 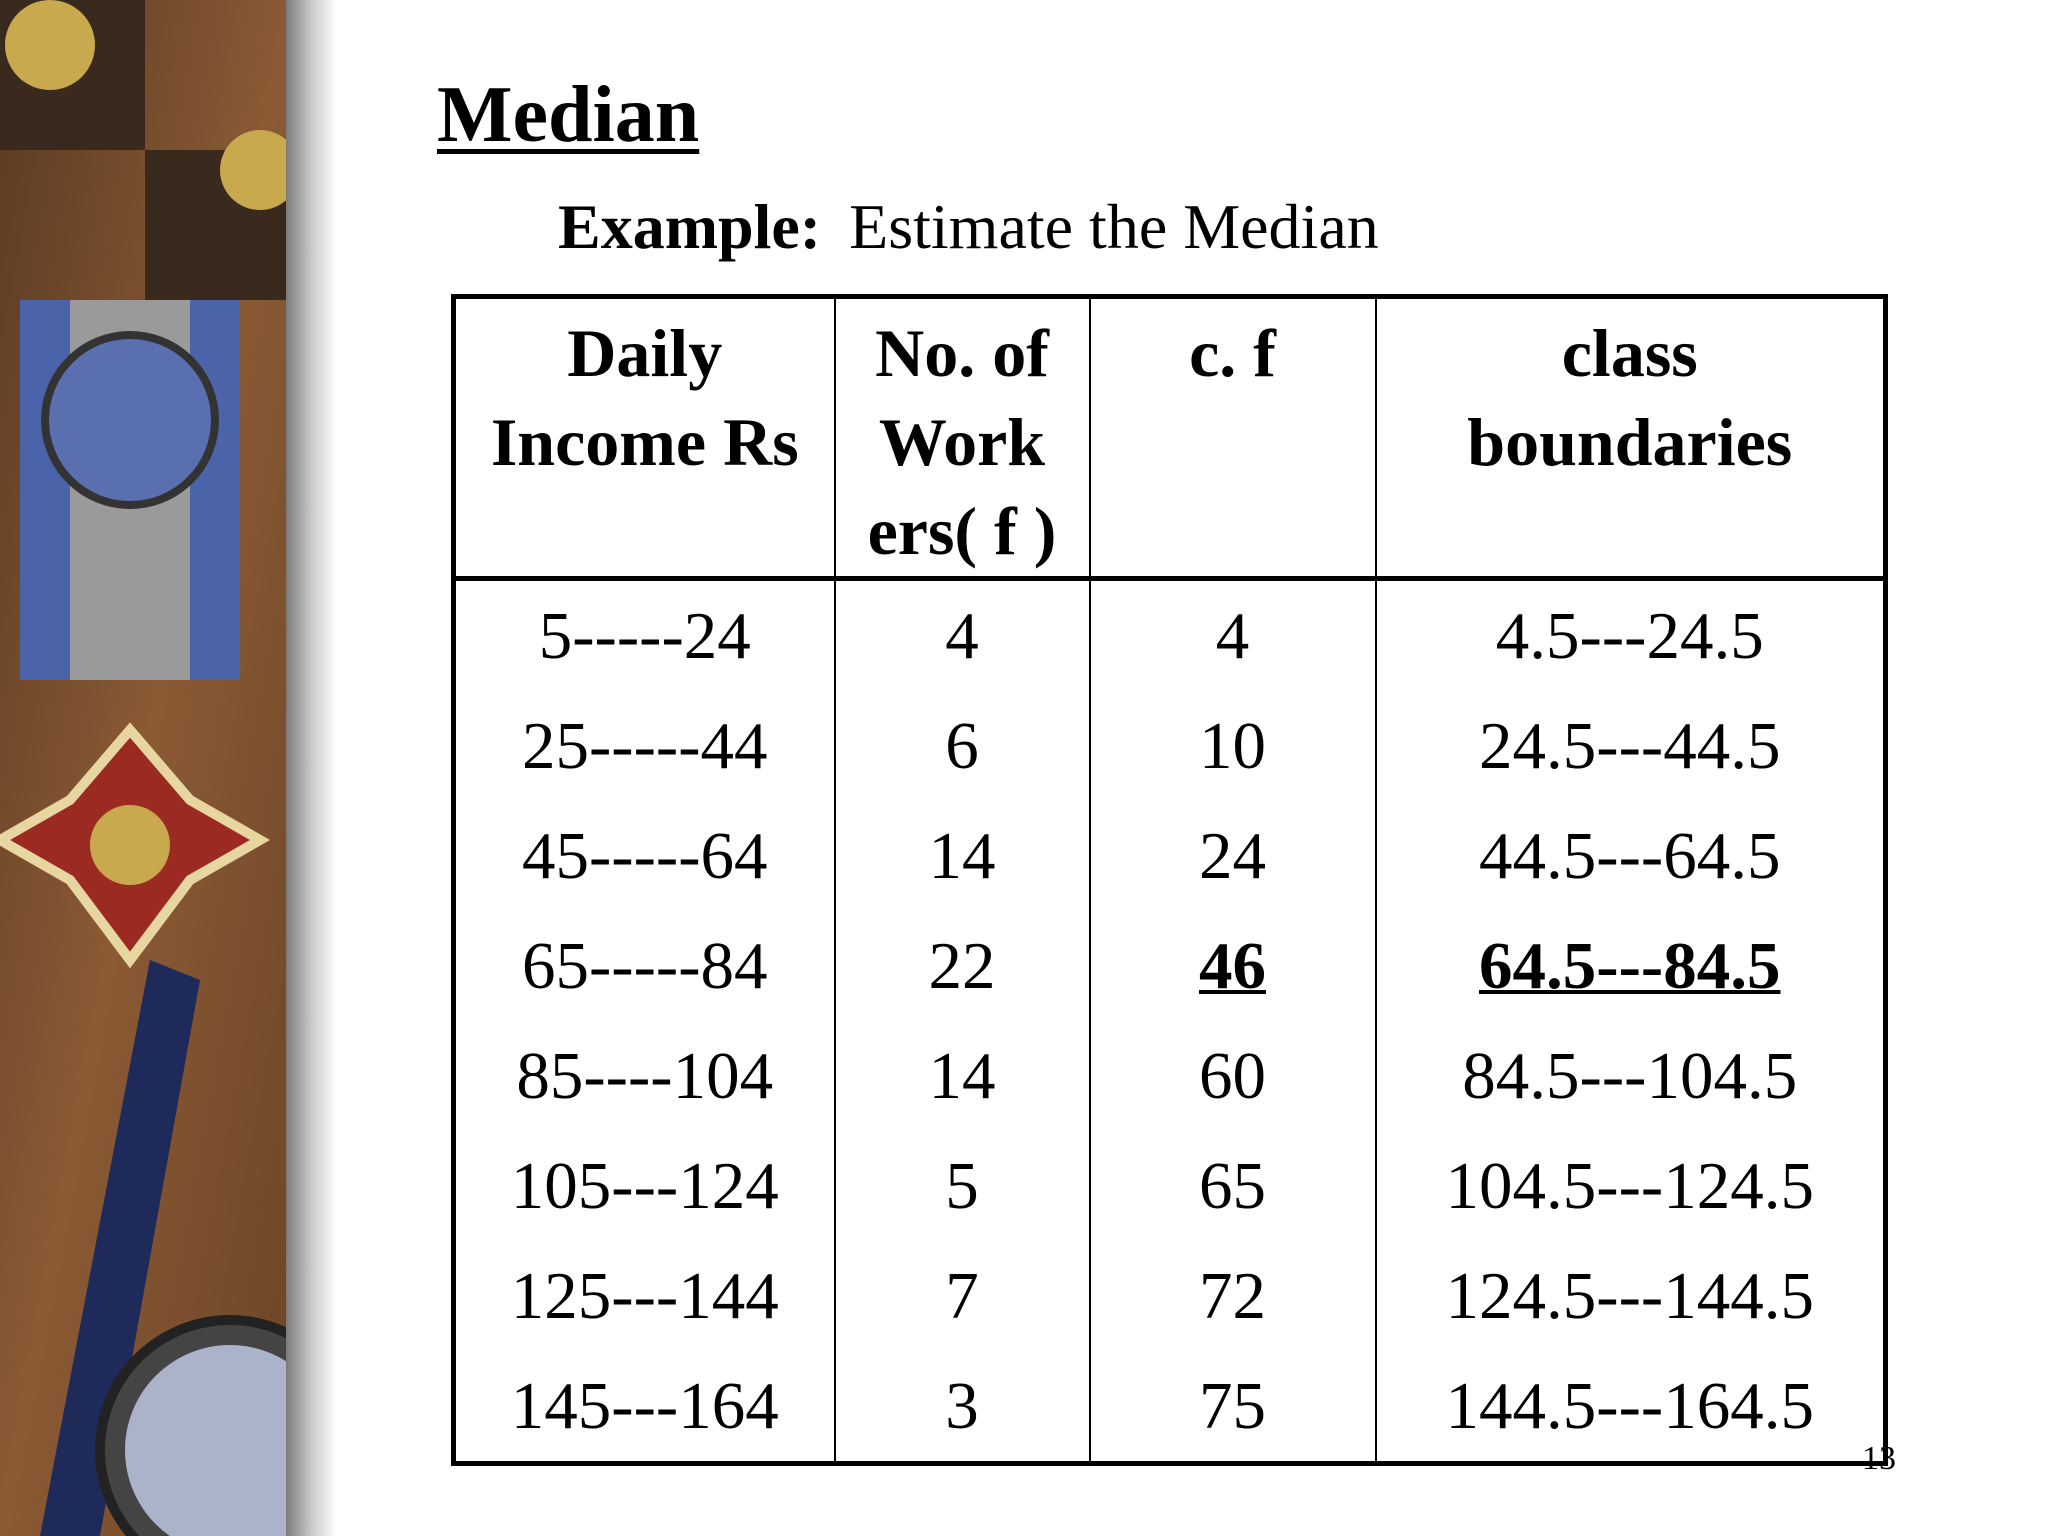 I want to click on cell-text: 5-----24, so click(x=644, y=636).